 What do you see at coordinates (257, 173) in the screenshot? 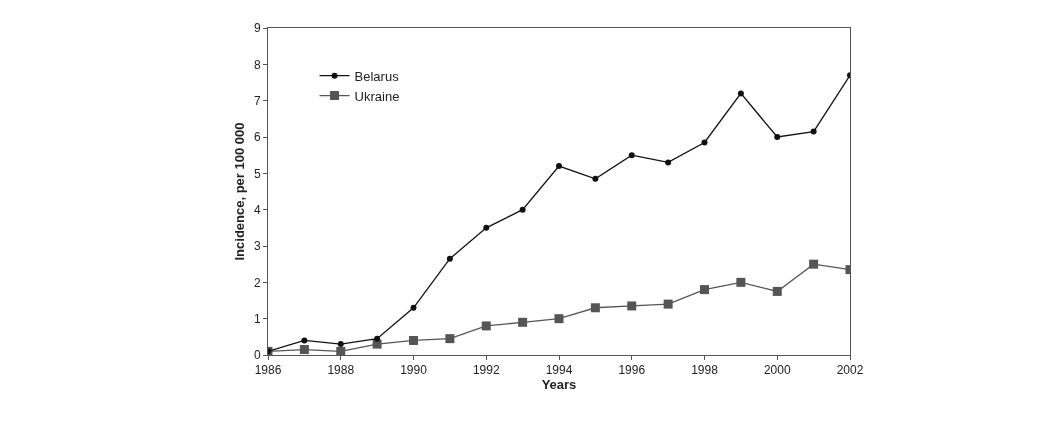
I see `y-tick-label: 5` at bounding box center [257, 173].